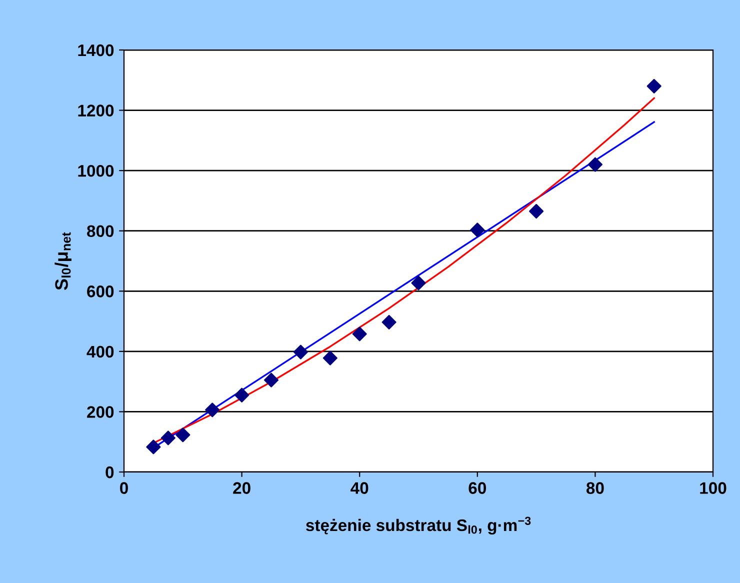 Image resolution: width=740 pixels, height=583 pixels. What do you see at coordinates (100, 412) in the screenshot?
I see `y-tick-label: 200` at bounding box center [100, 412].